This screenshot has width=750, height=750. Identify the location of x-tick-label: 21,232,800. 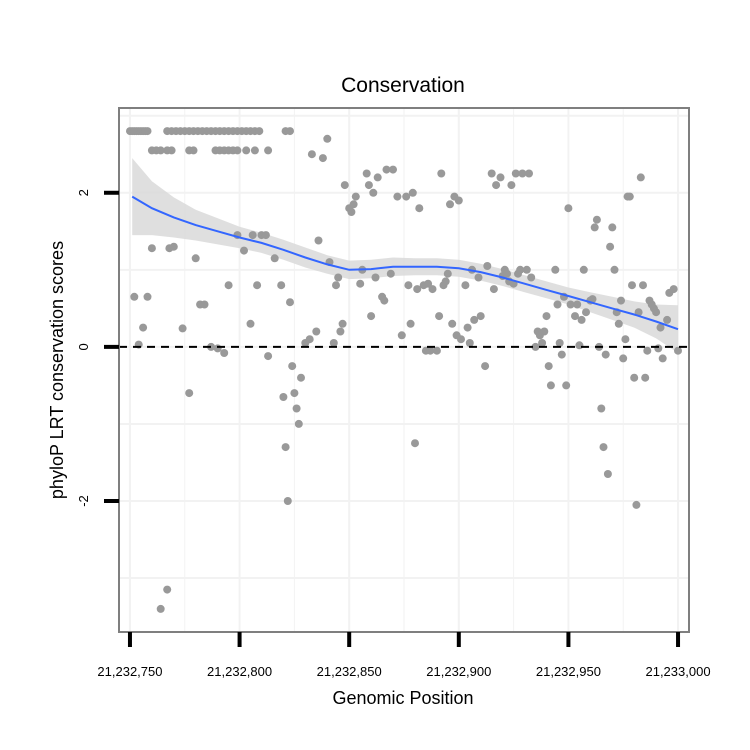
(239, 671).